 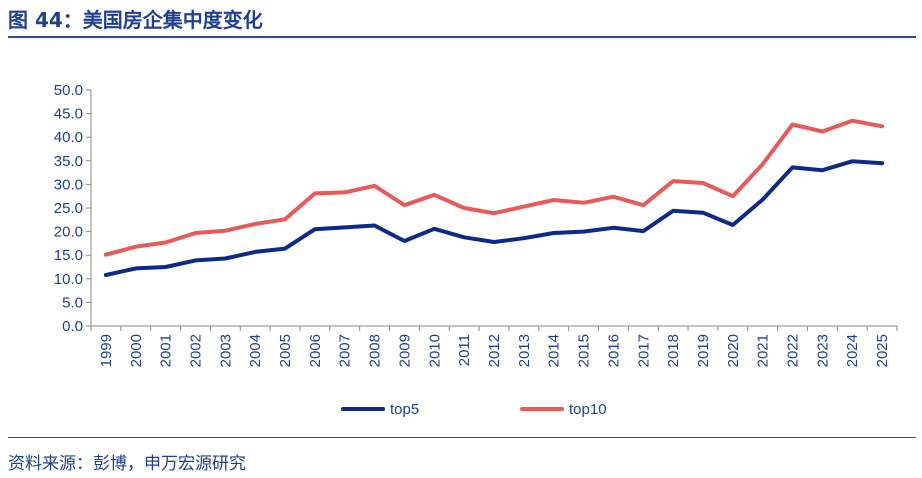 What do you see at coordinates (673, 350) in the screenshot?
I see `x-tick-label: 2018` at bounding box center [673, 350].